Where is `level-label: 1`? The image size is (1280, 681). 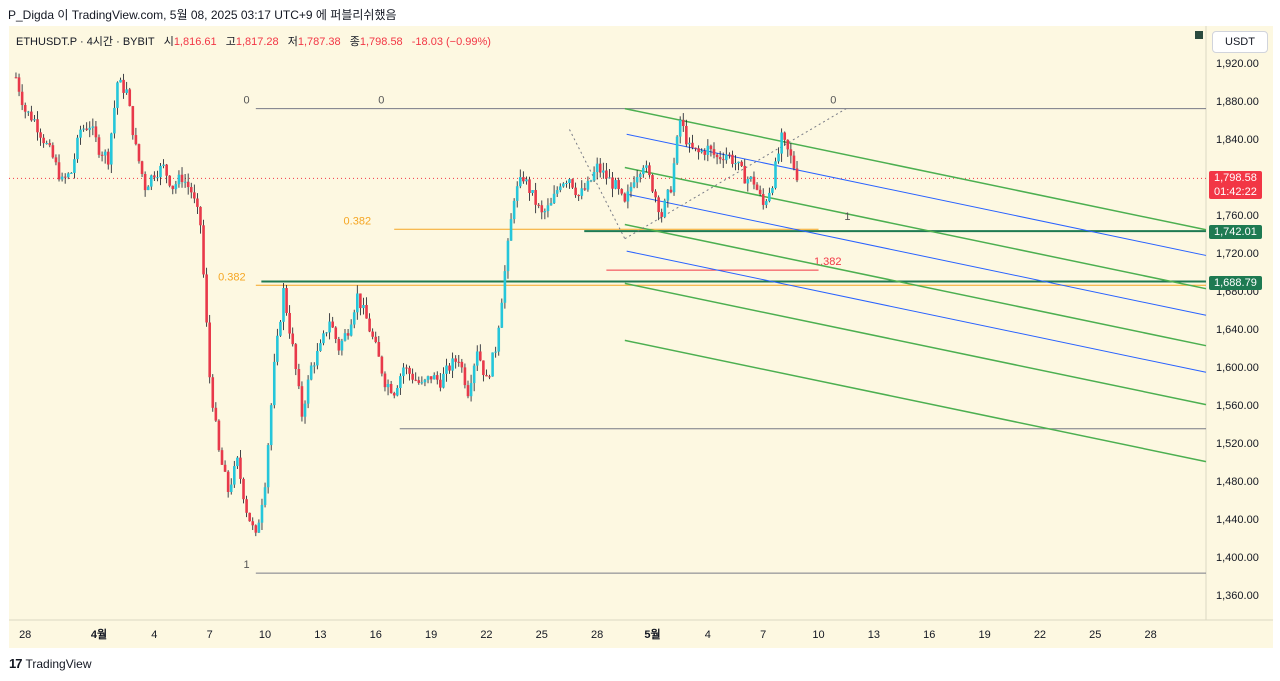
level-label: 1 is located at coordinates (247, 565).